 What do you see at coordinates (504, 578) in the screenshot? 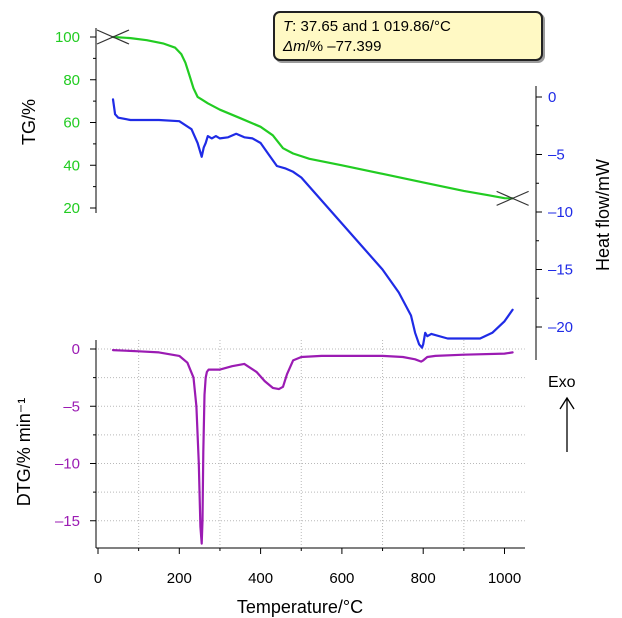
I see `x-tick-label: 1000` at bounding box center [504, 578].